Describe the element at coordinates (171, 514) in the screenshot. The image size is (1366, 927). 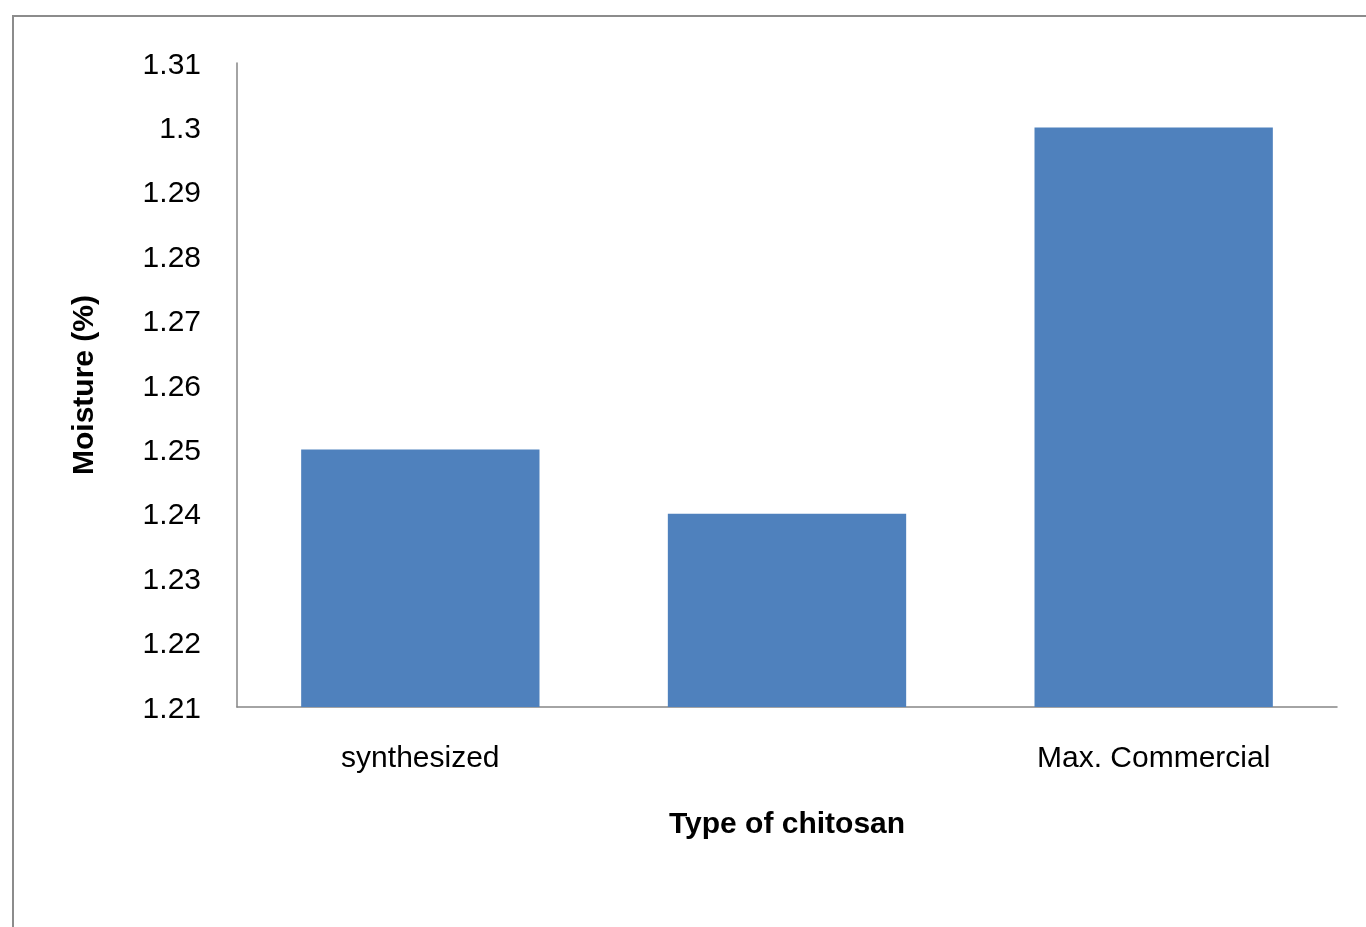
I see `y-tick-label: 1.24` at that location.